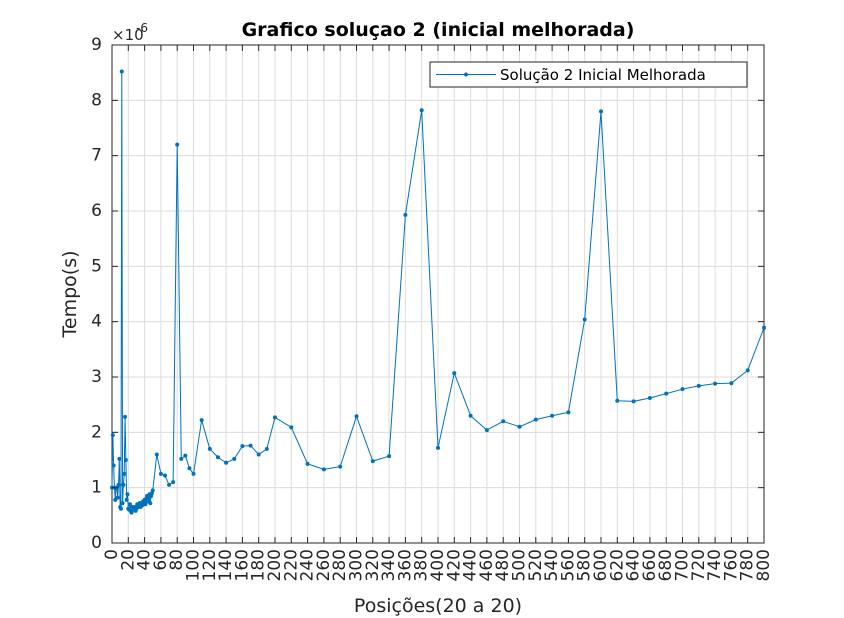  Describe the element at coordinates (715, 565) in the screenshot. I see `x-tick-label: 740` at that location.